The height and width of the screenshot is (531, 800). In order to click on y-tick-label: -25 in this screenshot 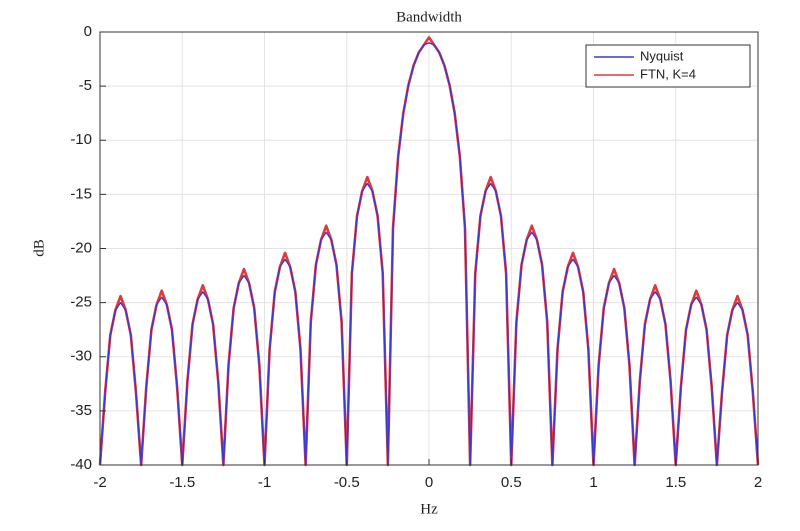, I will do `click(81, 302)`.